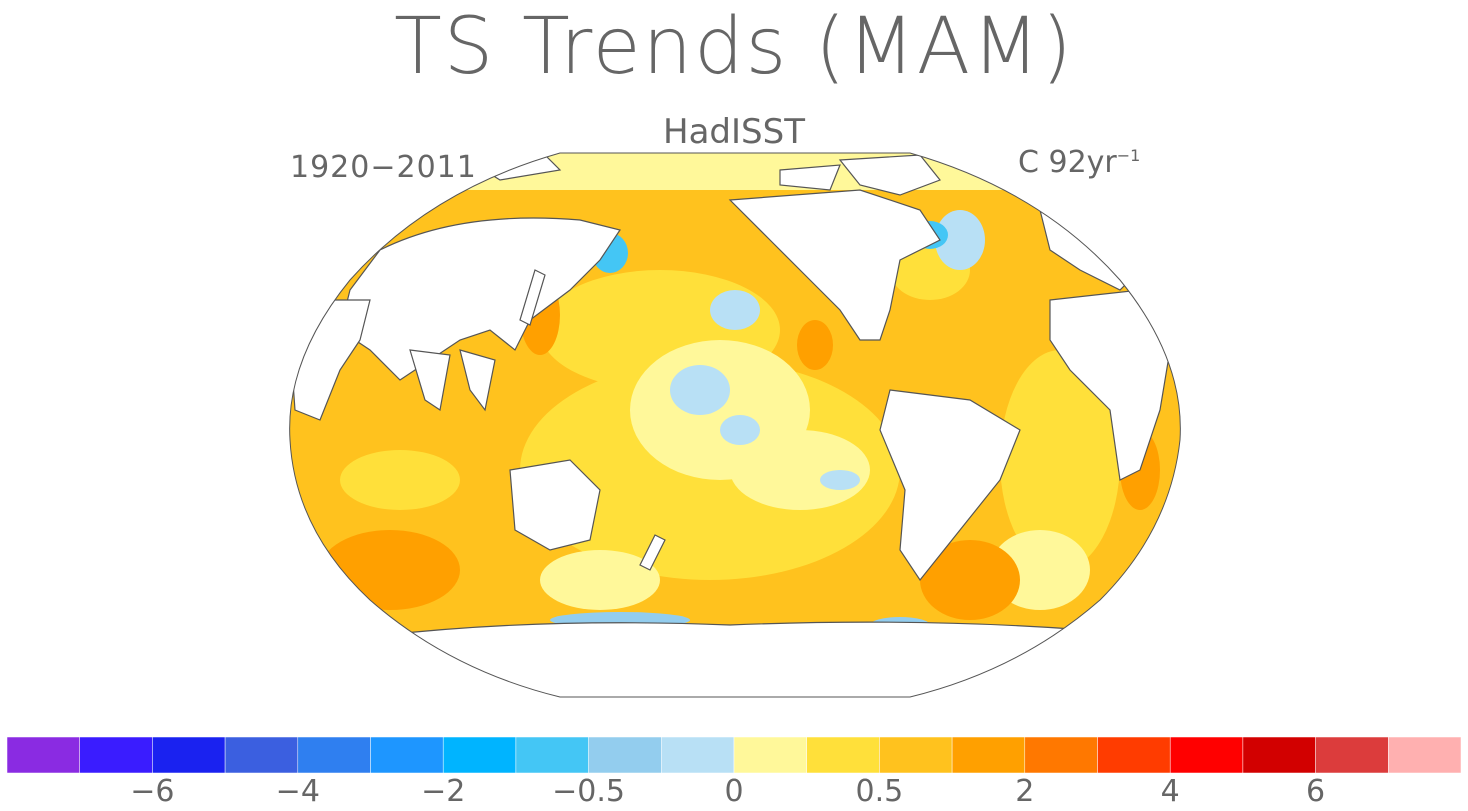  What do you see at coordinates (1067, 162) in the screenshot?
I see `units-base: C 92yr` at bounding box center [1067, 162].